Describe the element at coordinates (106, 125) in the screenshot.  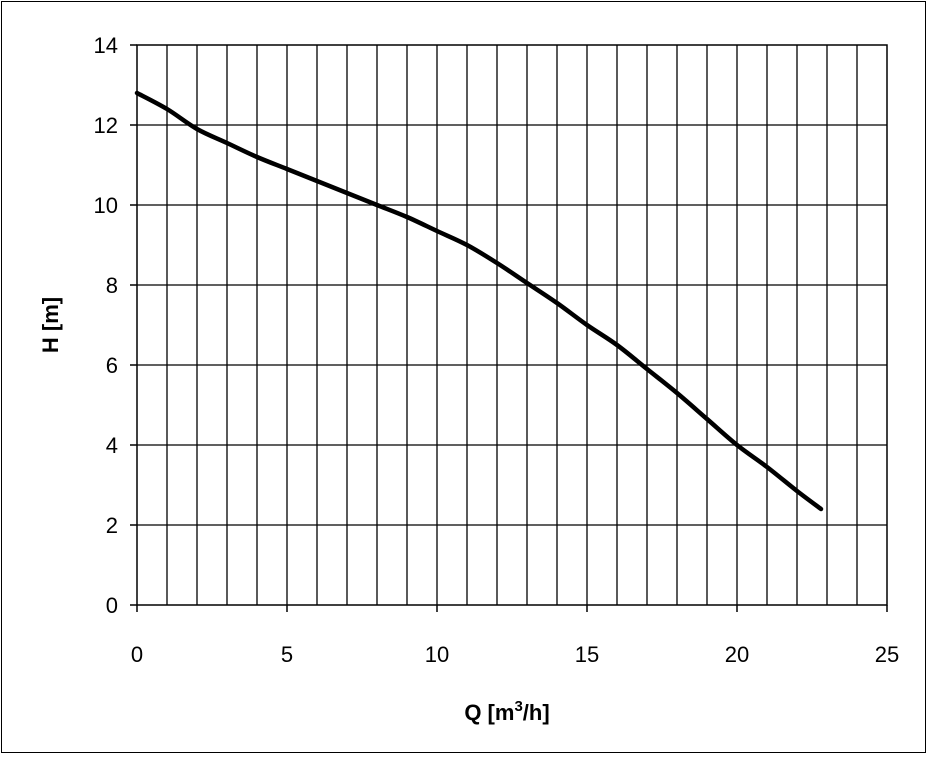
I see `y-tick-label: 12` at that location.